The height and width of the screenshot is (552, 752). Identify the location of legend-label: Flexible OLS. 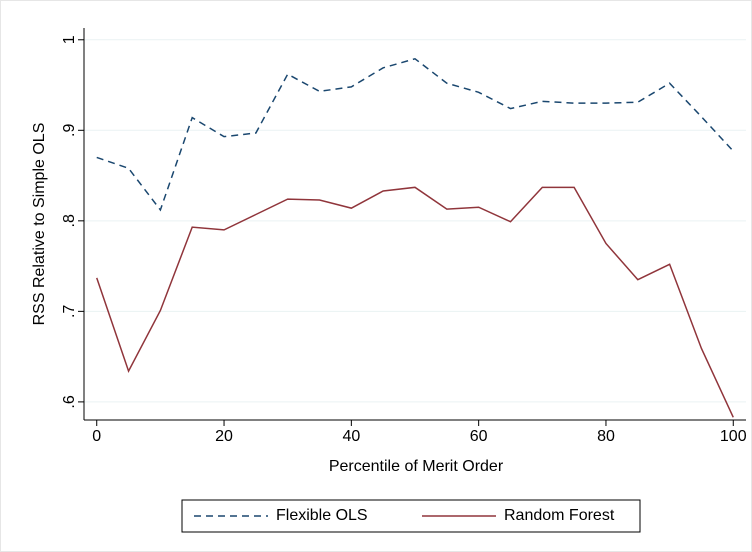
(322, 515).